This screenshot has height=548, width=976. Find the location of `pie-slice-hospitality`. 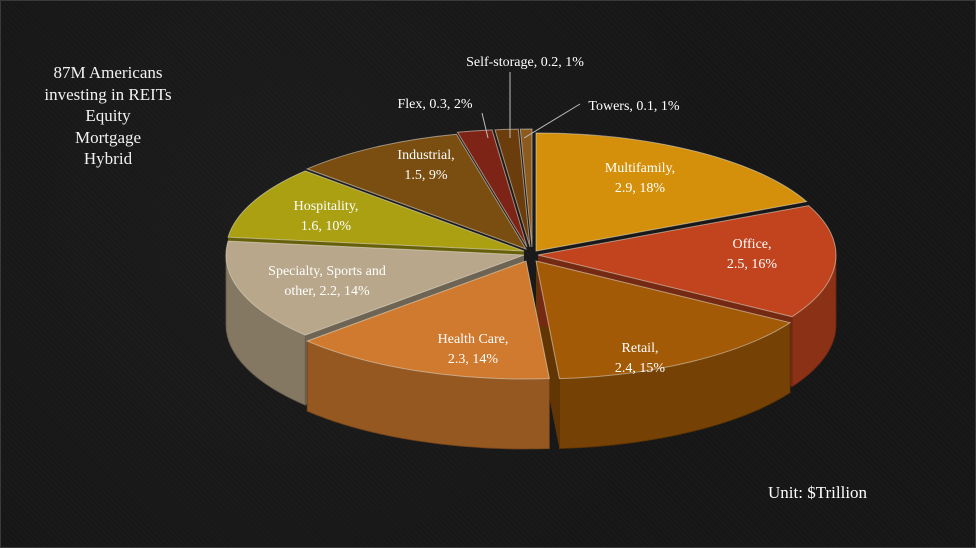

pie-slice-hospitality is located at coordinates (376, 211).